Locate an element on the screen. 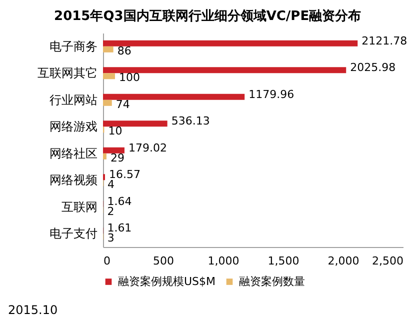 The width and height of the screenshot is (419, 321). text: 2015.10 is located at coordinates (33, 310).